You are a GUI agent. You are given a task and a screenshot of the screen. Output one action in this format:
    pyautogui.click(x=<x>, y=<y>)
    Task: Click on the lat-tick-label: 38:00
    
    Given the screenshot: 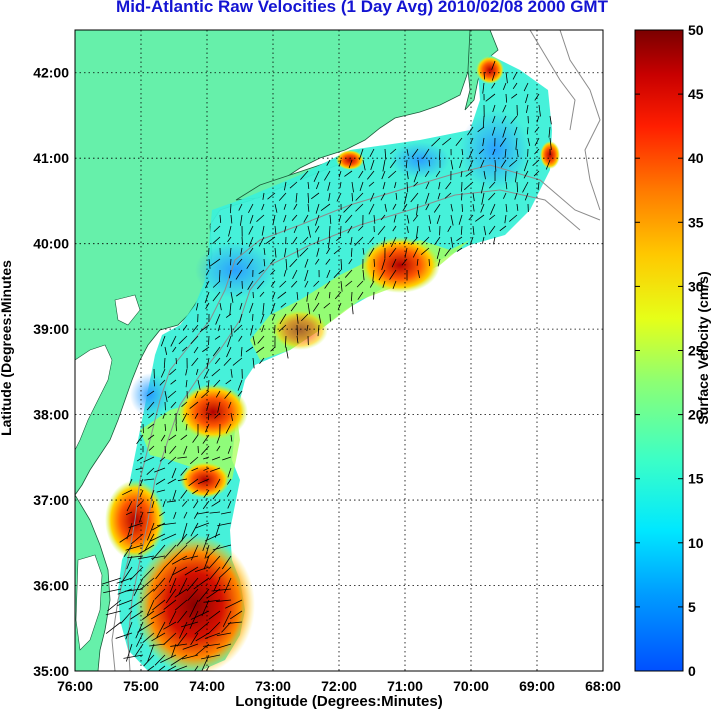 What is the action you would take?
    pyautogui.click(x=51, y=415)
    